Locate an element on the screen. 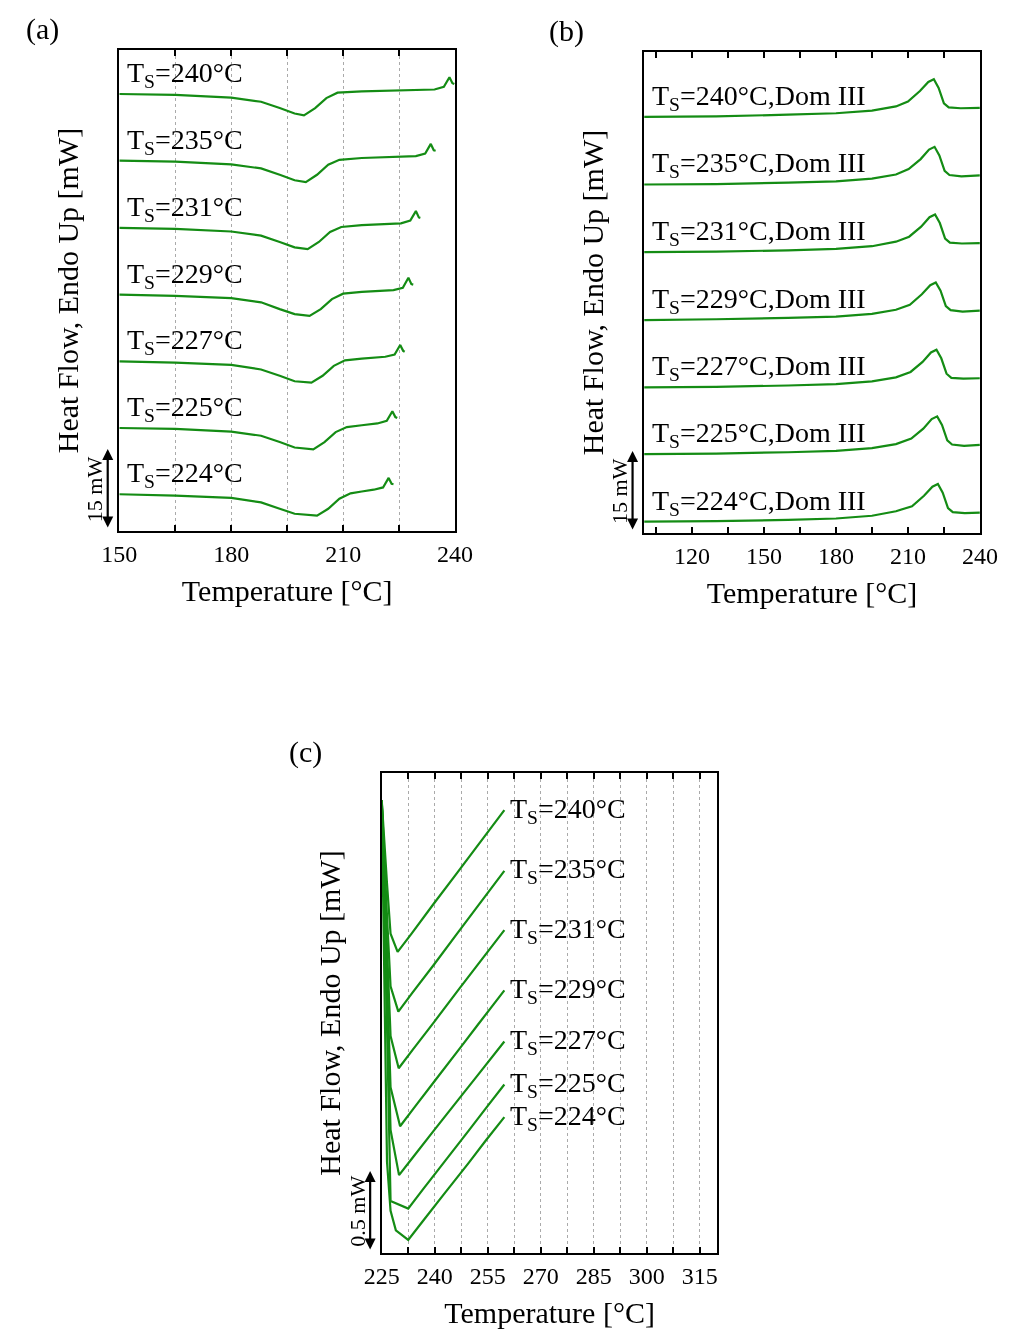 The height and width of the screenshot is (1340, 1022). series-label: T$_{S}$=231°C,Dom III is located at coordinates (759, 232).